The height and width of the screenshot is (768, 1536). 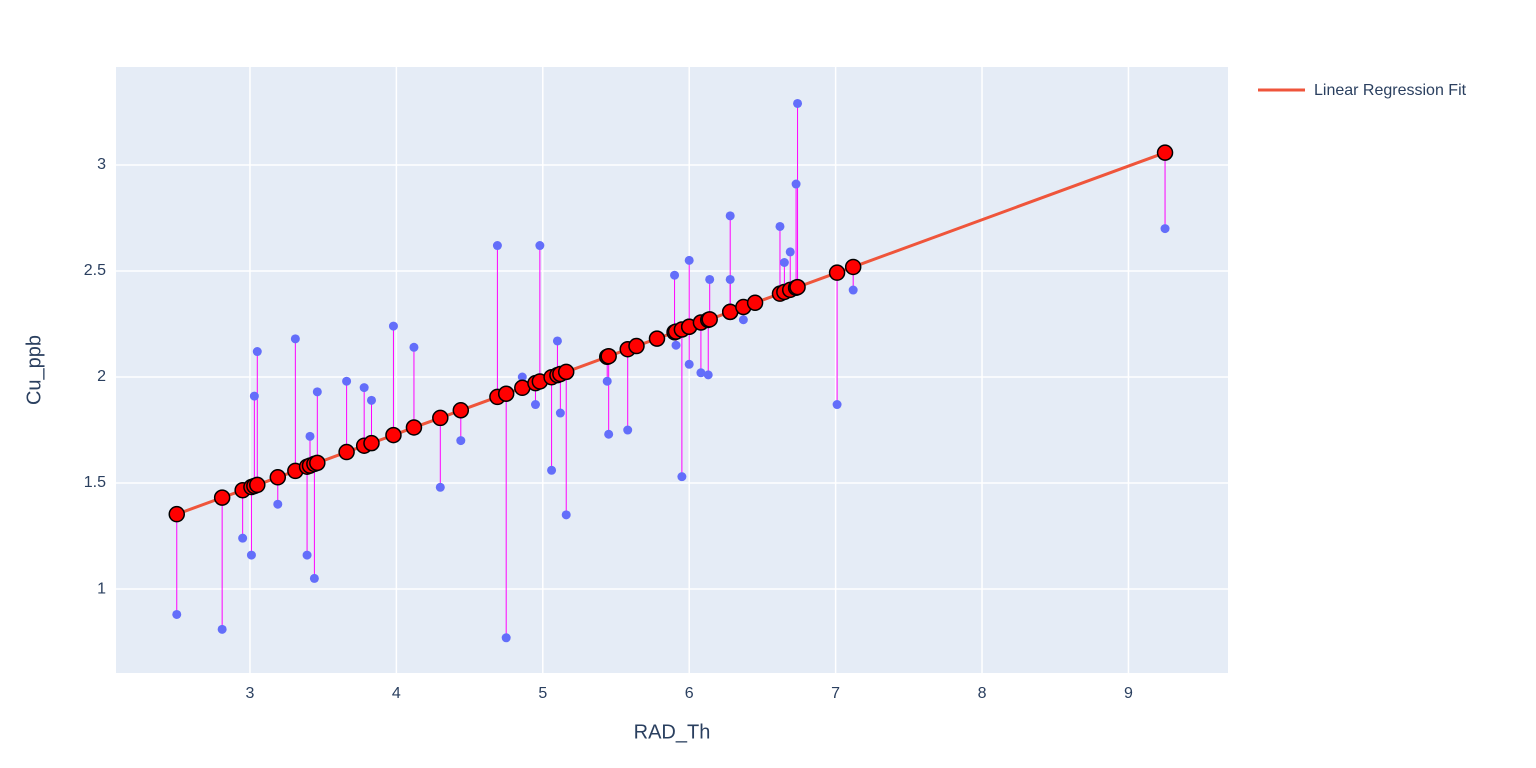 What do you see at coordinates (835, 693) in the screenshot?
I see `x-tick-label: 7` at bounding box center [835, 693].